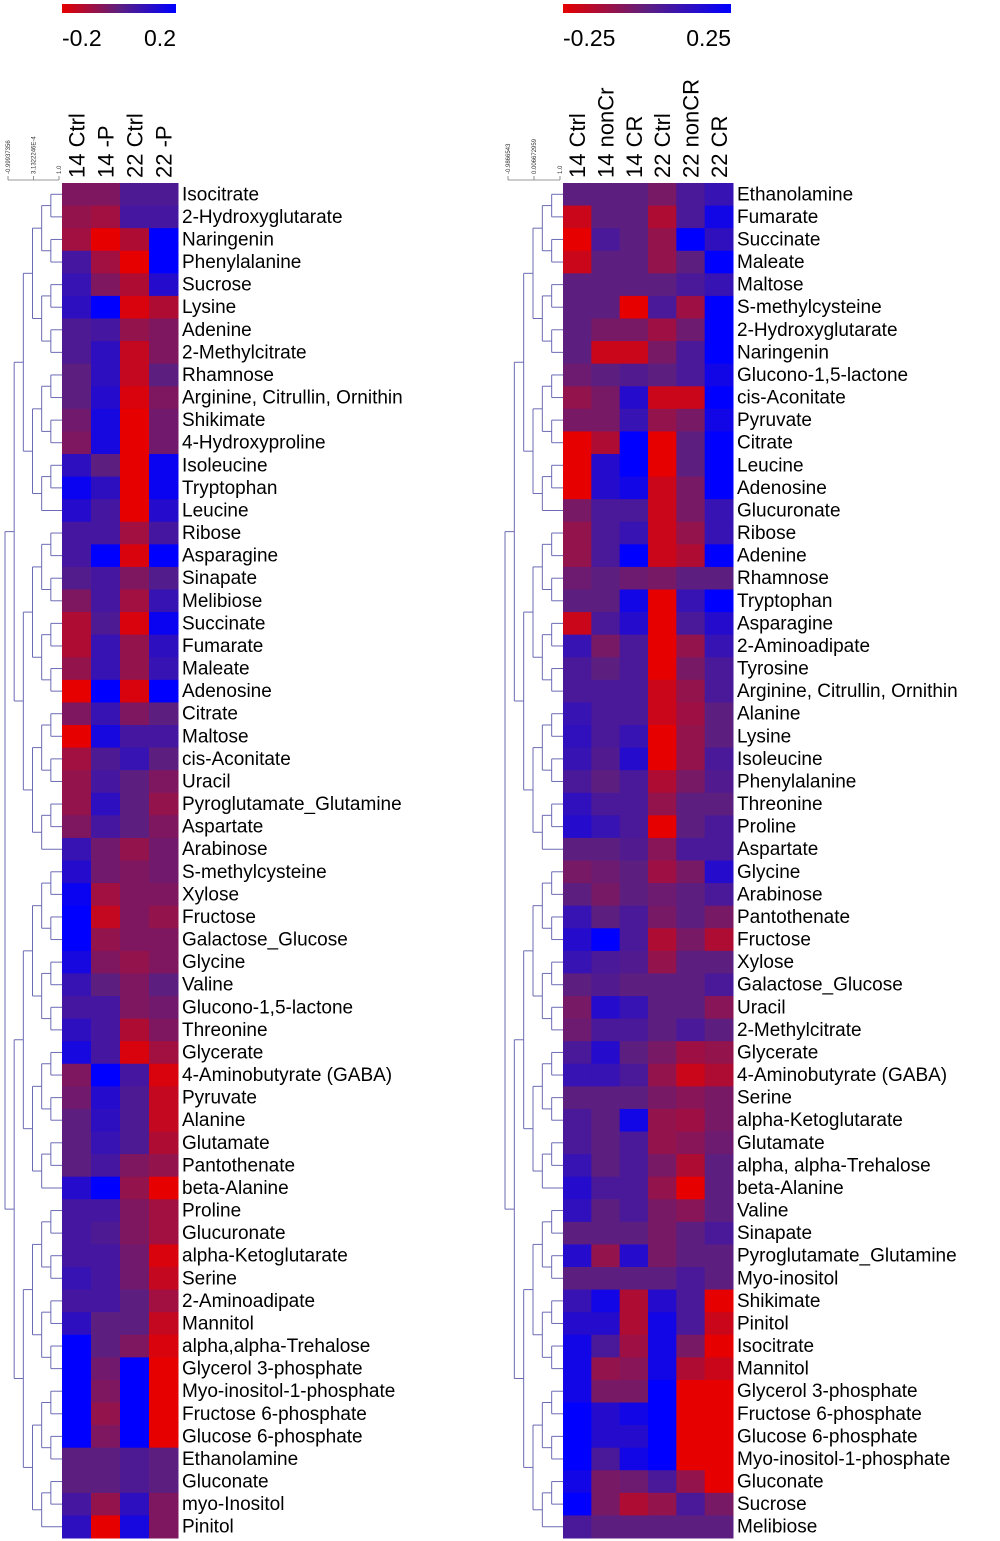 The image size is (1000, 1541). What do you see at coordinates (254, 872) in the screenshot?
I see `row-label: S-methylcysteine` at bounding box center [254, 872].